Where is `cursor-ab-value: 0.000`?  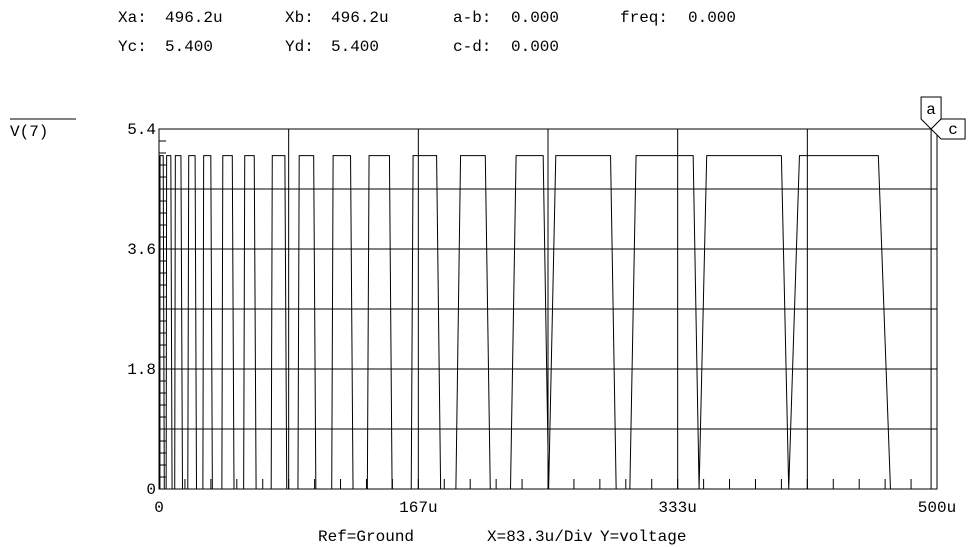 cursor-ab-value: 0.000 is located at coordinates (535, 18).